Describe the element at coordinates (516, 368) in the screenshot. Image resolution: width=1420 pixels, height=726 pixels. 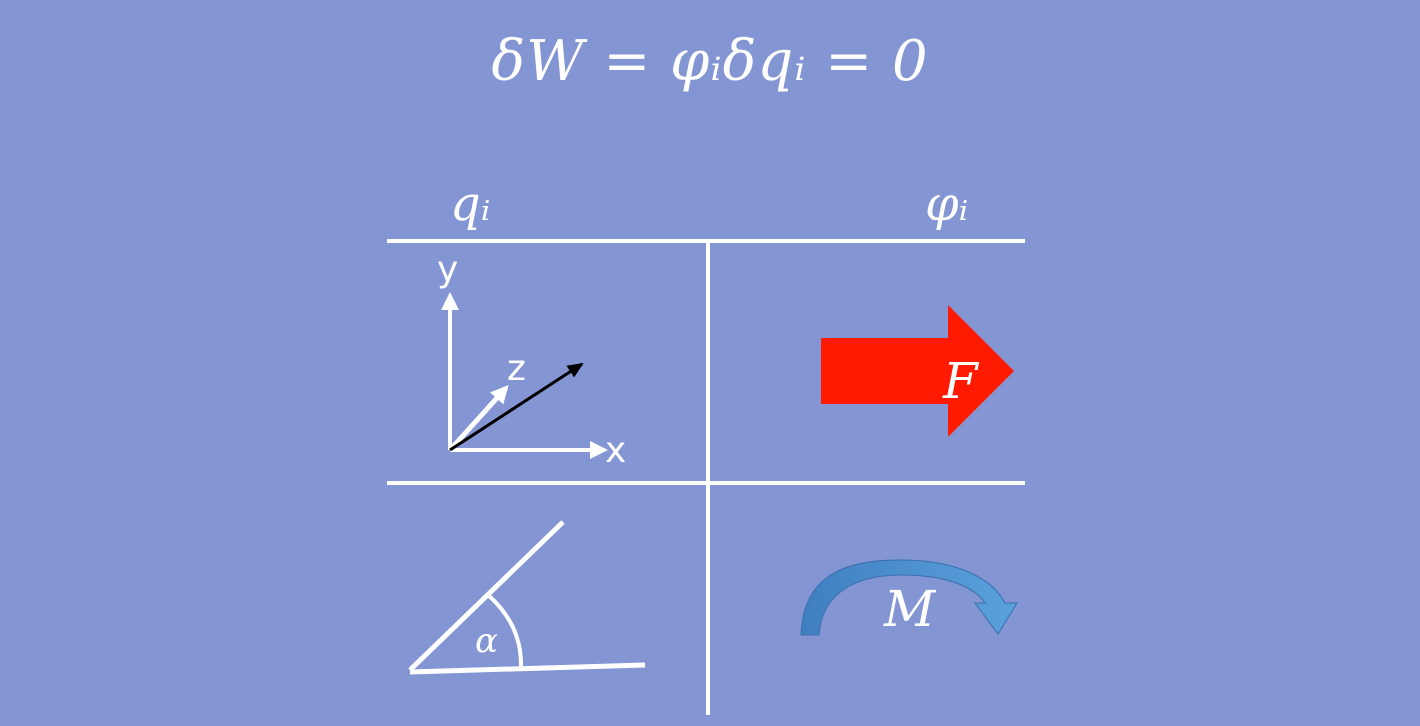
I see `z-axis-label: z` at that location.